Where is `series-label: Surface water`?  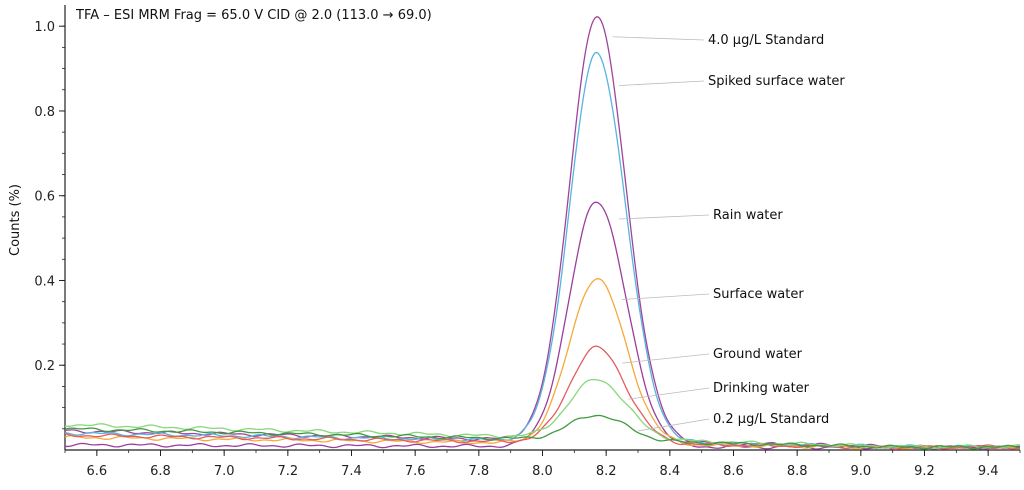 series-label: Surface water is located at coordinates (758, 294).